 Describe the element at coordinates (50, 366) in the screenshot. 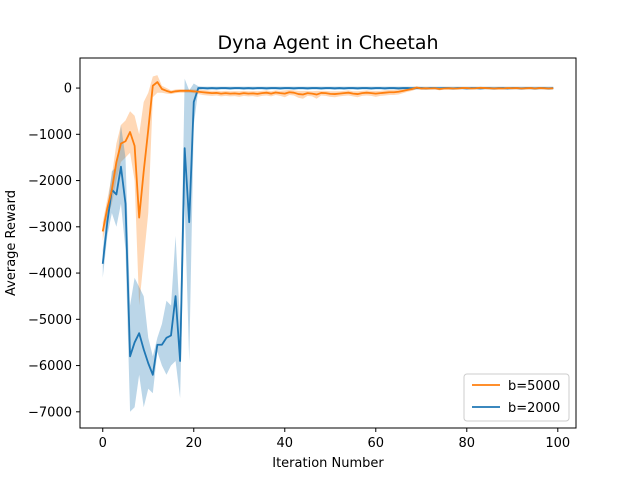

I see `y-tick-label: −6000` at that location.